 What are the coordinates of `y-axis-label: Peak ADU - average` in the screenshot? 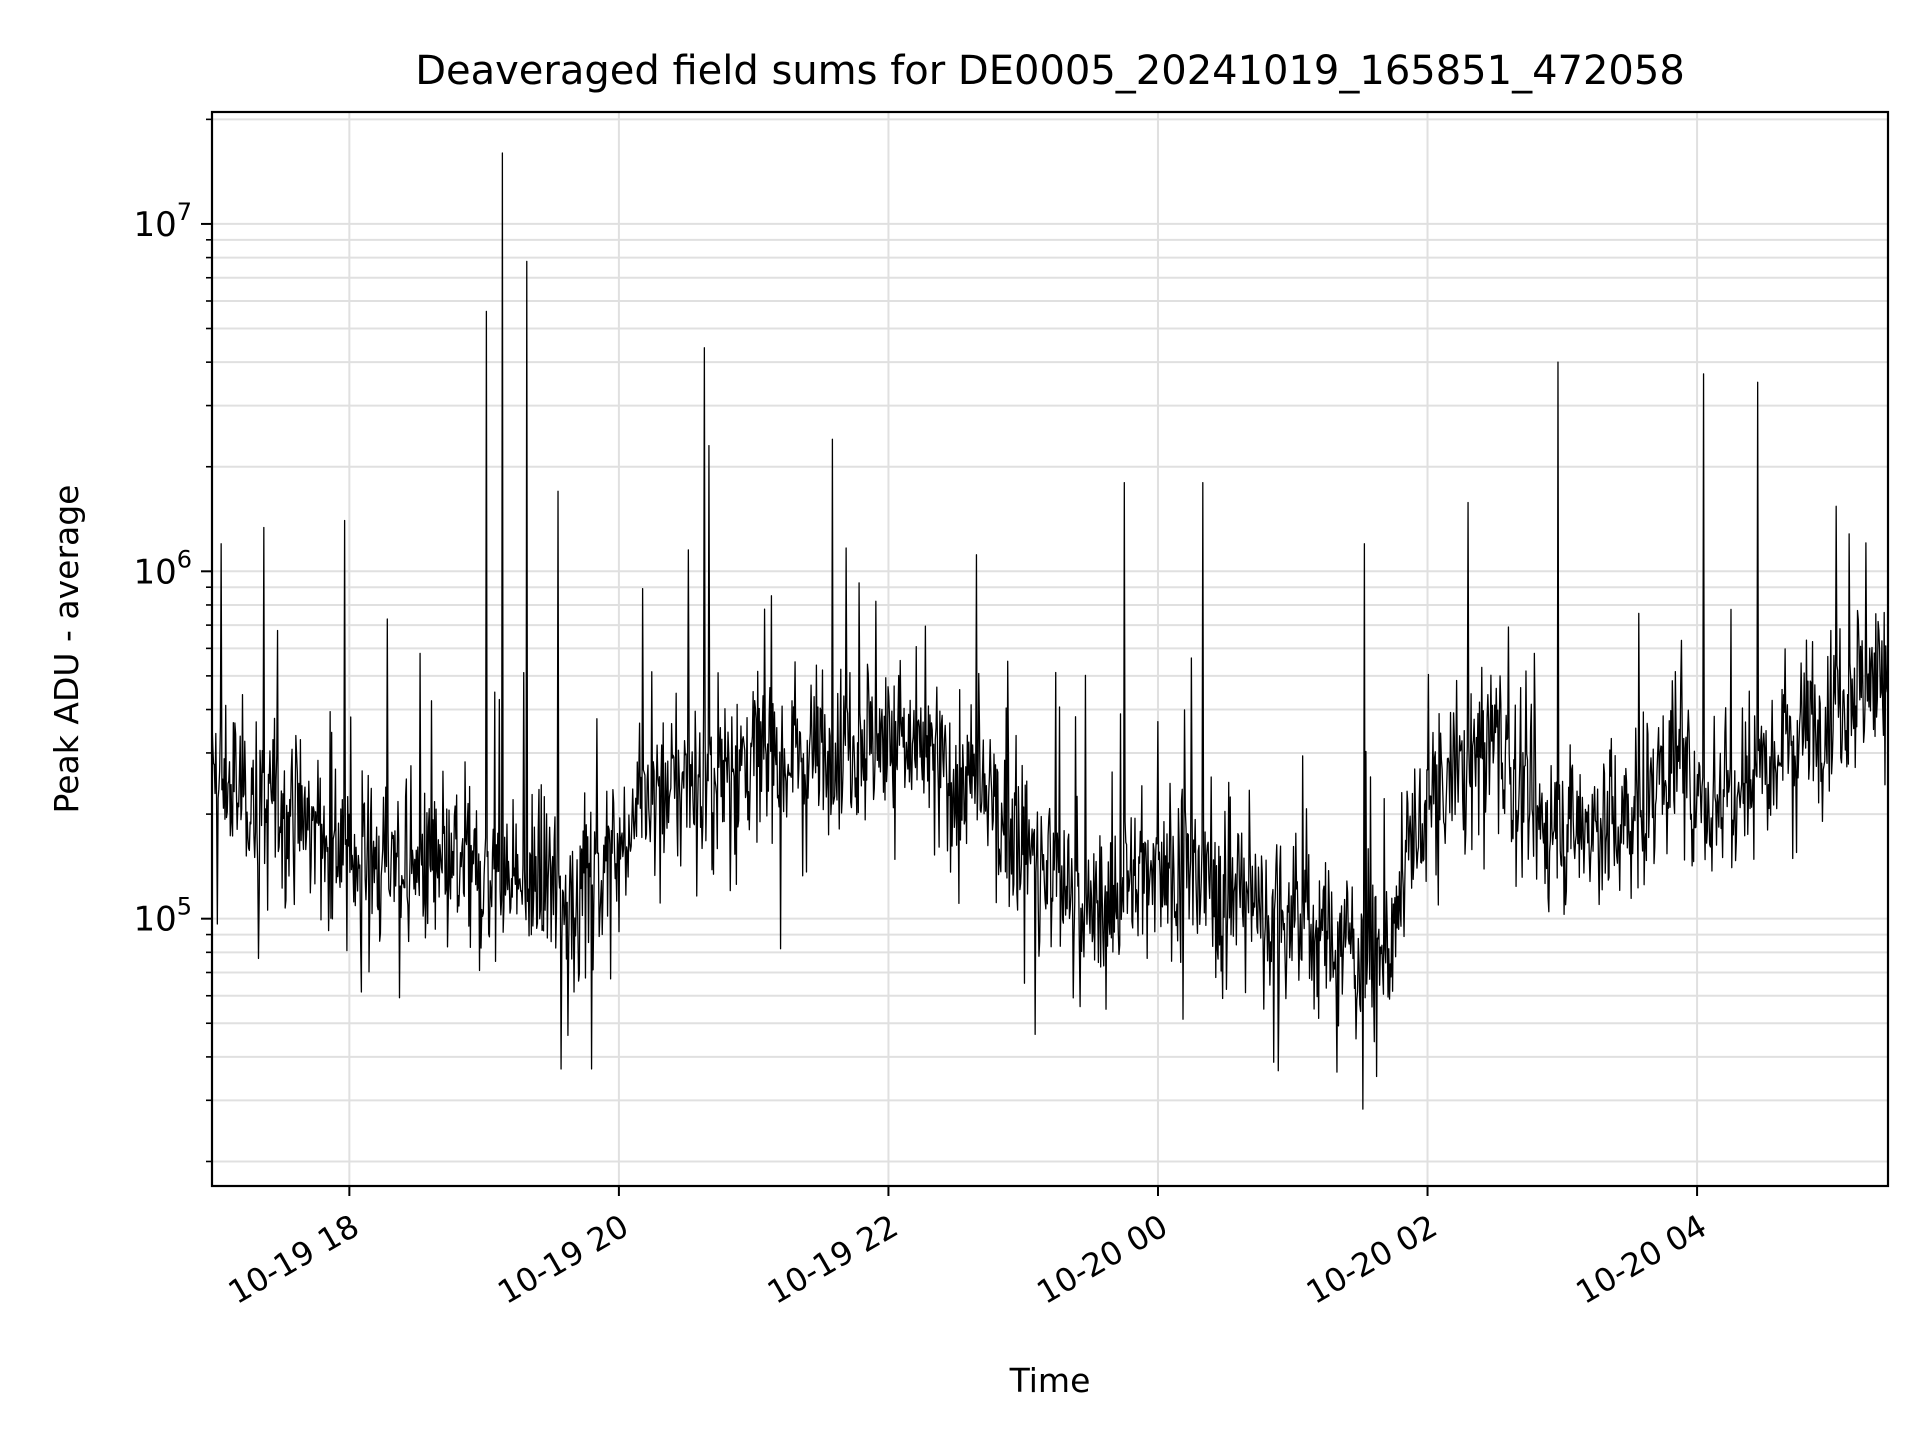 It's located at (66, 649).